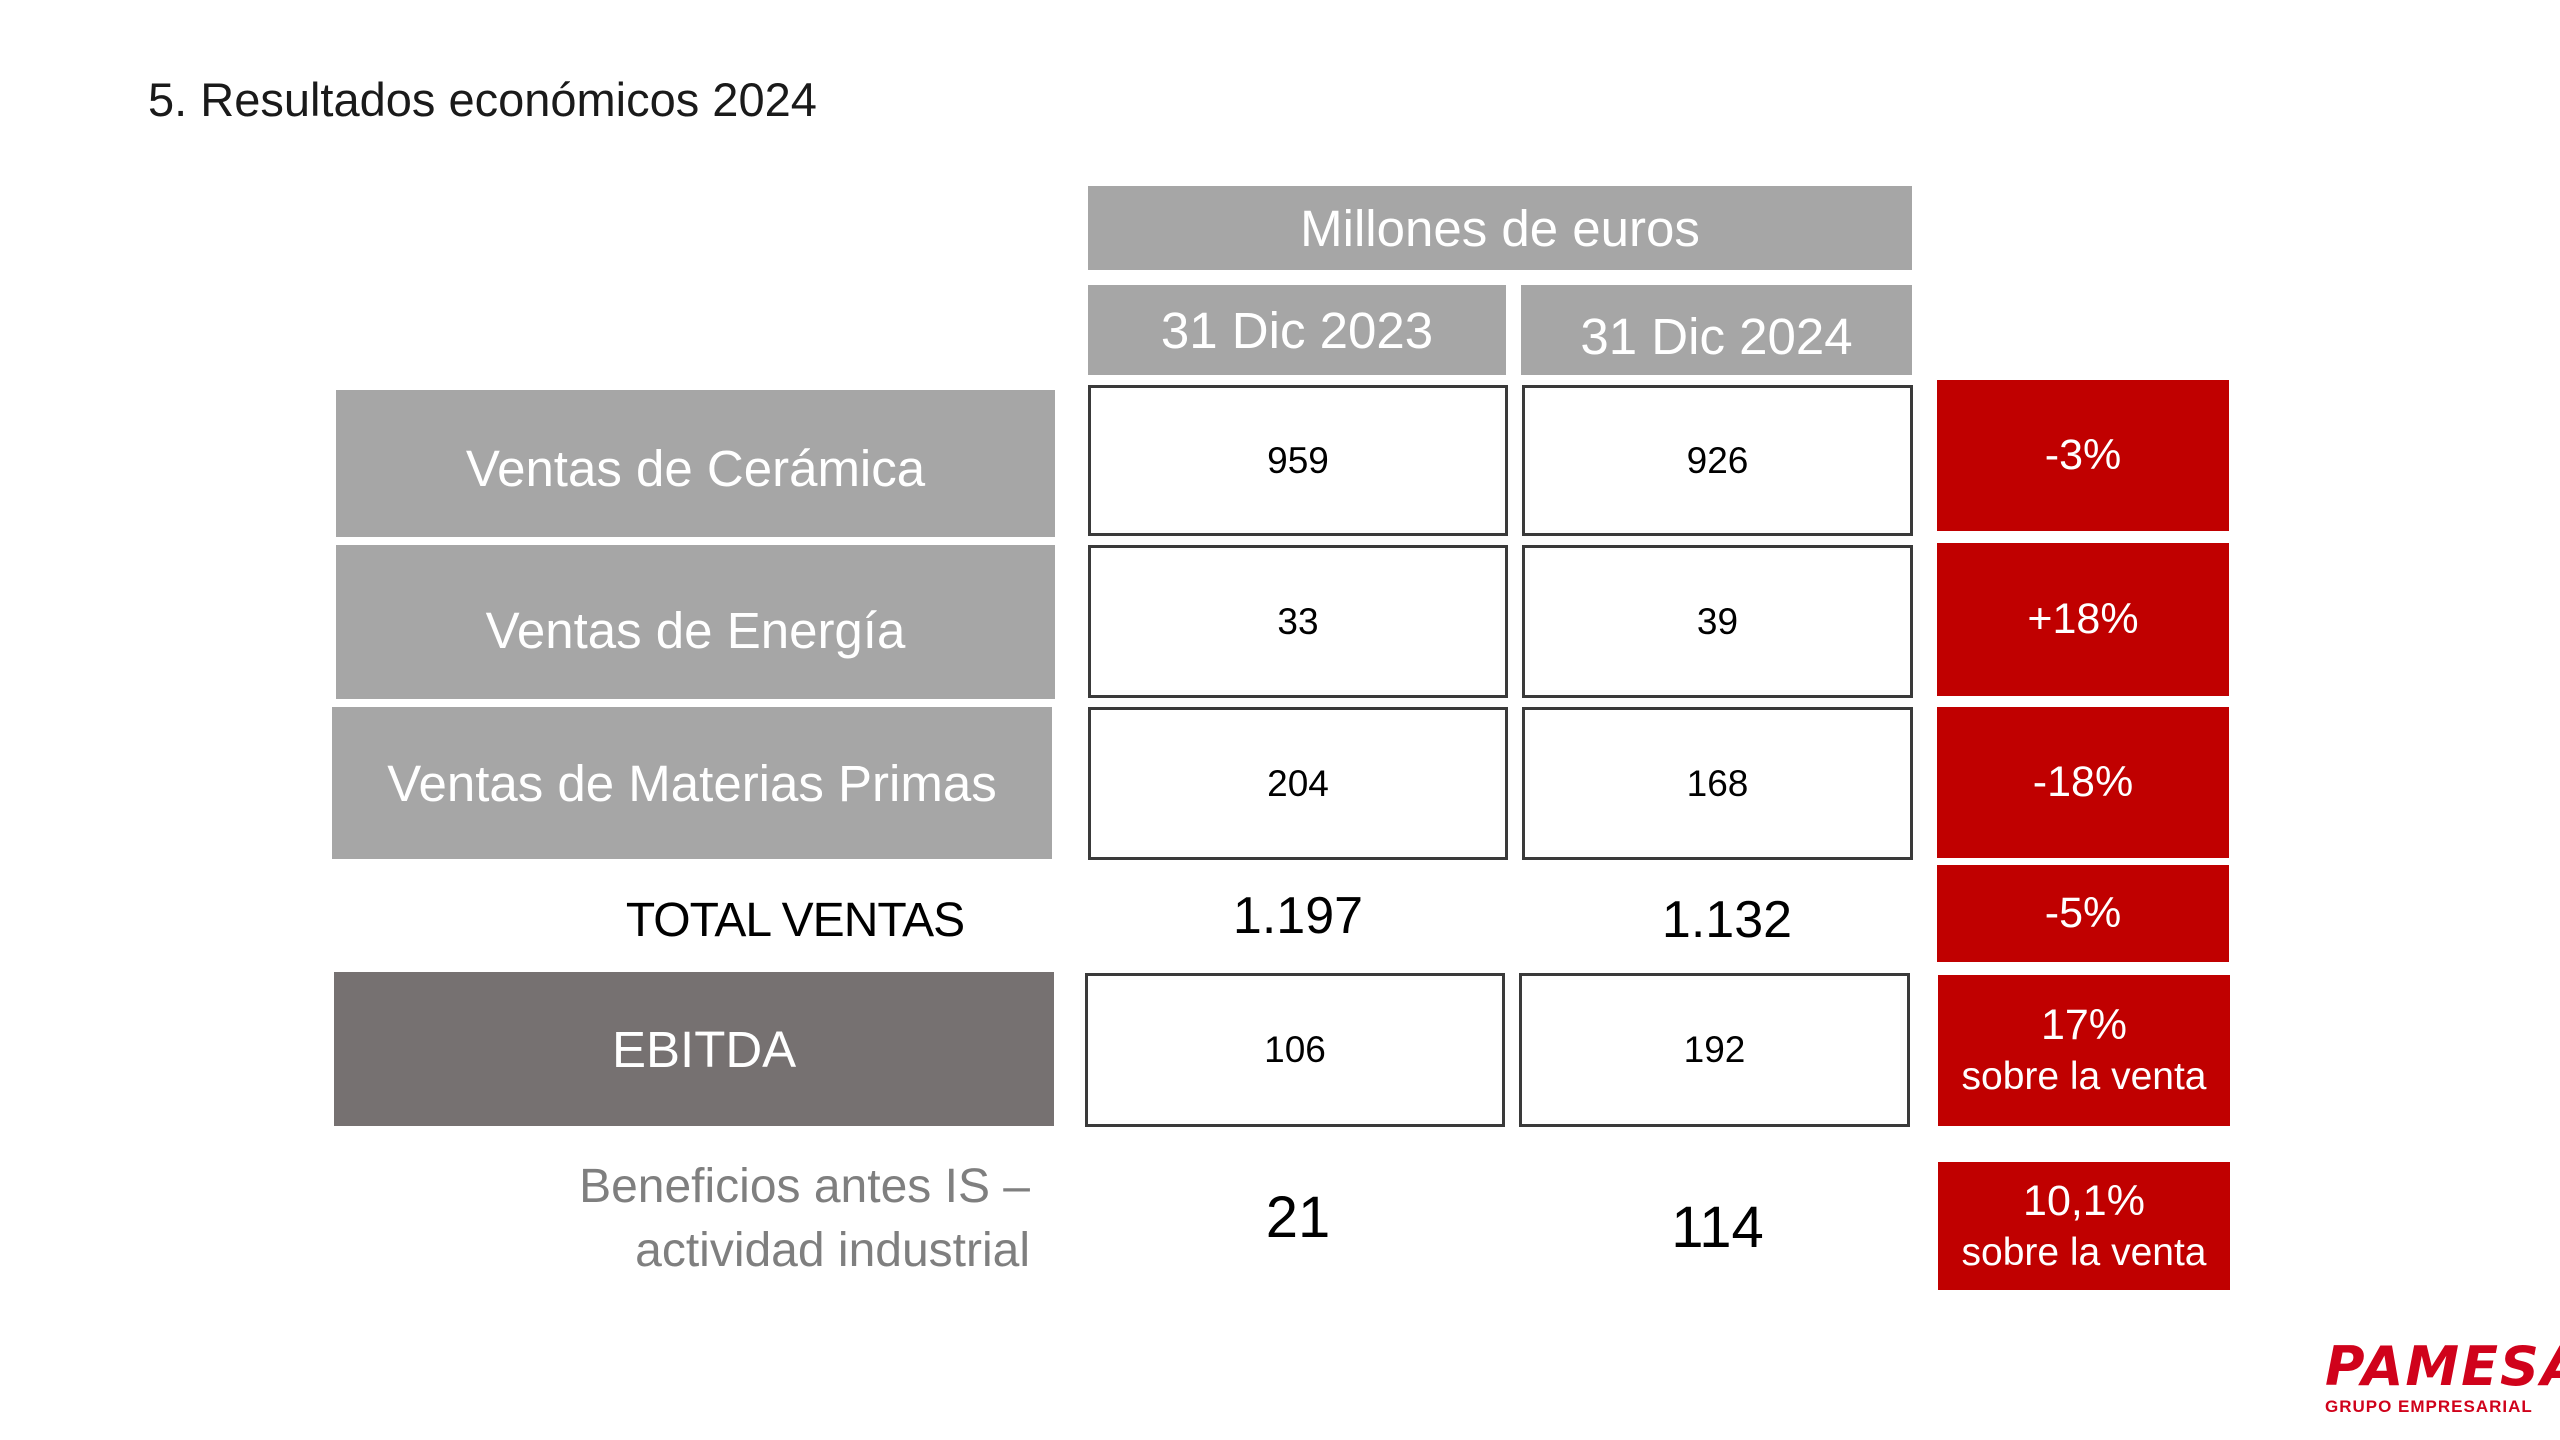 This screenshot has width=2560, height=1440. I want to click on bai-margin: 10,1% sobre la venta, so click(2084, 1226).